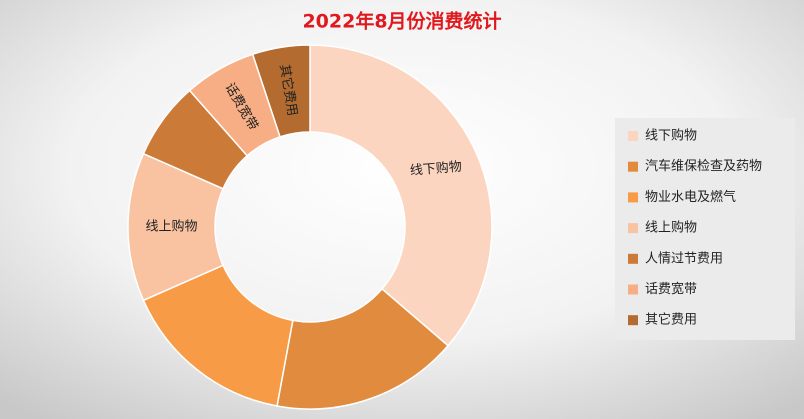  What do you see at coordinates (401, 21) in the screenshot?
I see `chart-title: 2022年8月份消费统计` at bounding box center [401, 21].